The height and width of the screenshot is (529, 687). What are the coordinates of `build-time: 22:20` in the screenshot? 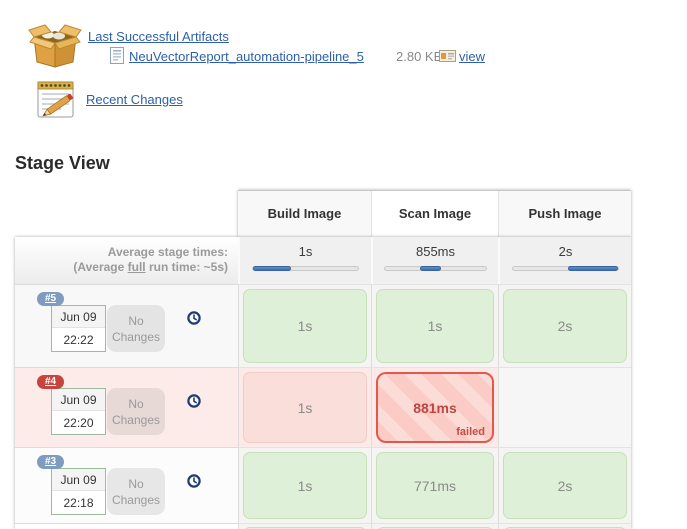 It's located at (78, 423).